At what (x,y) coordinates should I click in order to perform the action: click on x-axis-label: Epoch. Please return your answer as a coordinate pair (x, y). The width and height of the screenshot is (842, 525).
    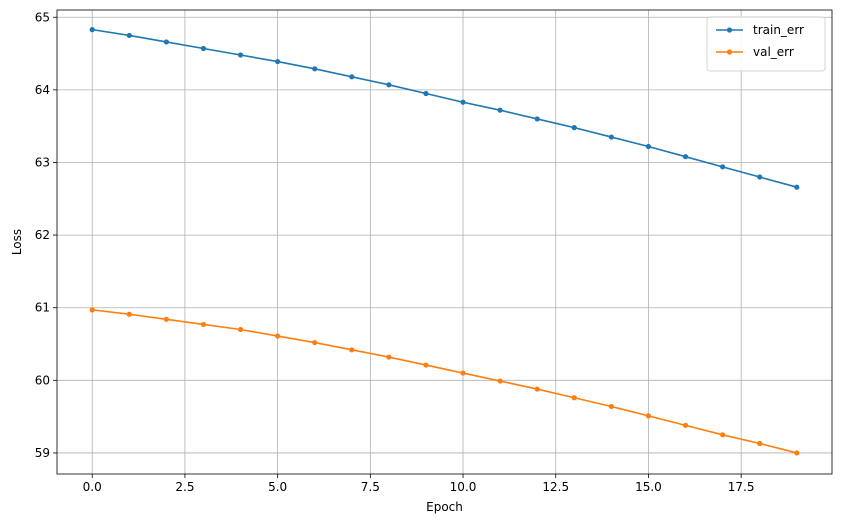
    Looking at the image, I should click on (444, 507).